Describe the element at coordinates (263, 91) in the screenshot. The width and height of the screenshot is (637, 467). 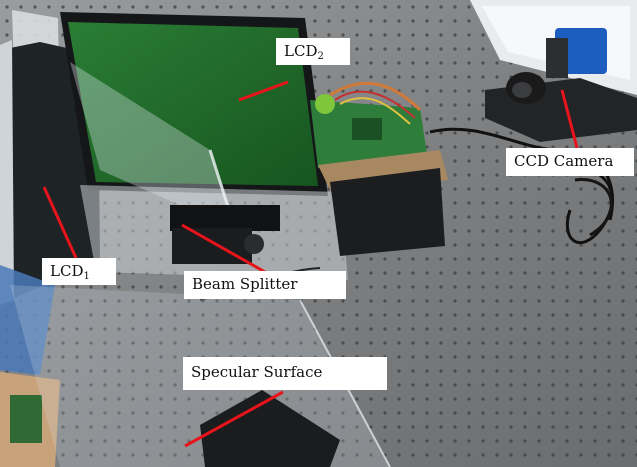
I see `pointer-lcd2` at that location.